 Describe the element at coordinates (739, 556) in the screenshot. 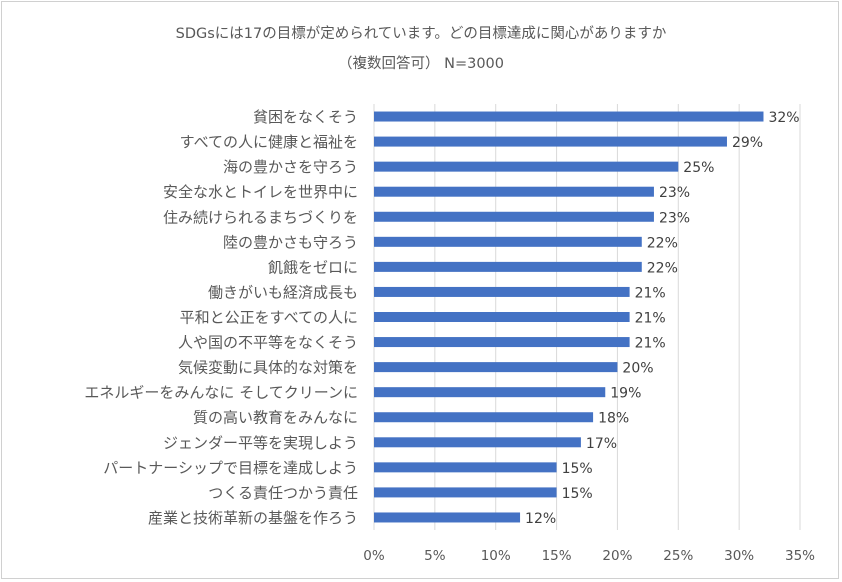

I see `x-tick-label: 30%` at that location.